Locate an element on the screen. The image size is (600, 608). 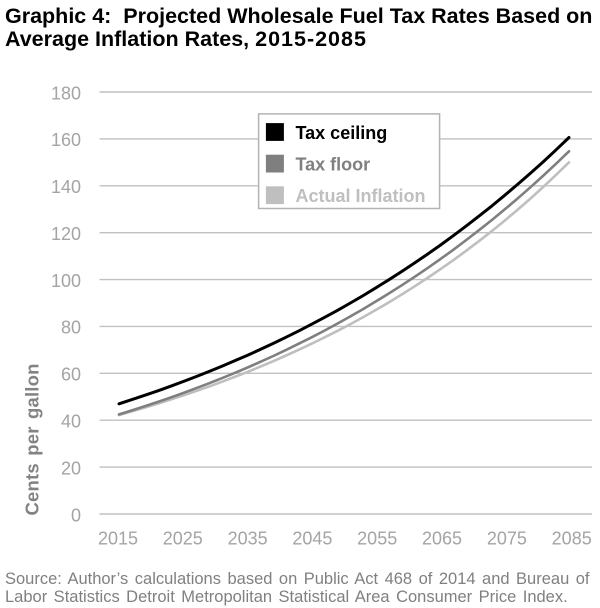
svg-text: Tax ceiling is located at coordinates (342, 133).